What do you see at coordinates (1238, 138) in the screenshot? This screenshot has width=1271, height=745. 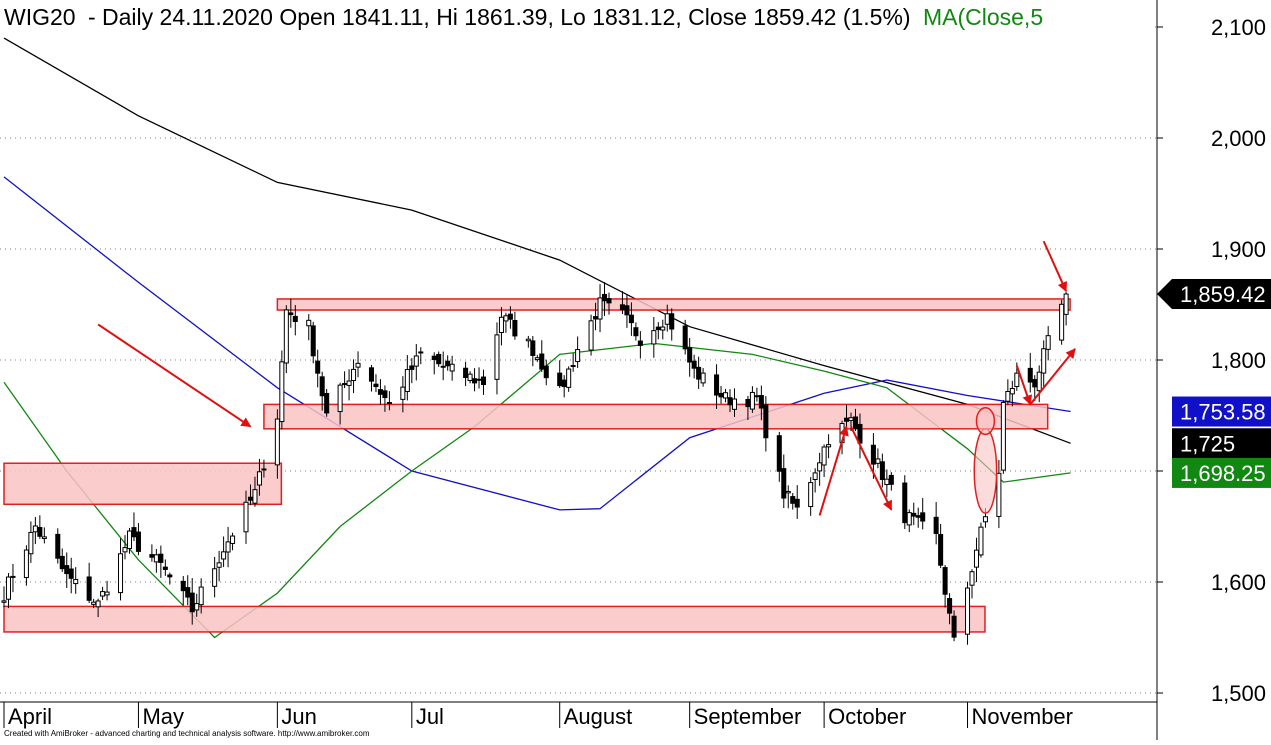 I see `y-tick-label: 2,000` at bounding box center [1238, 138].